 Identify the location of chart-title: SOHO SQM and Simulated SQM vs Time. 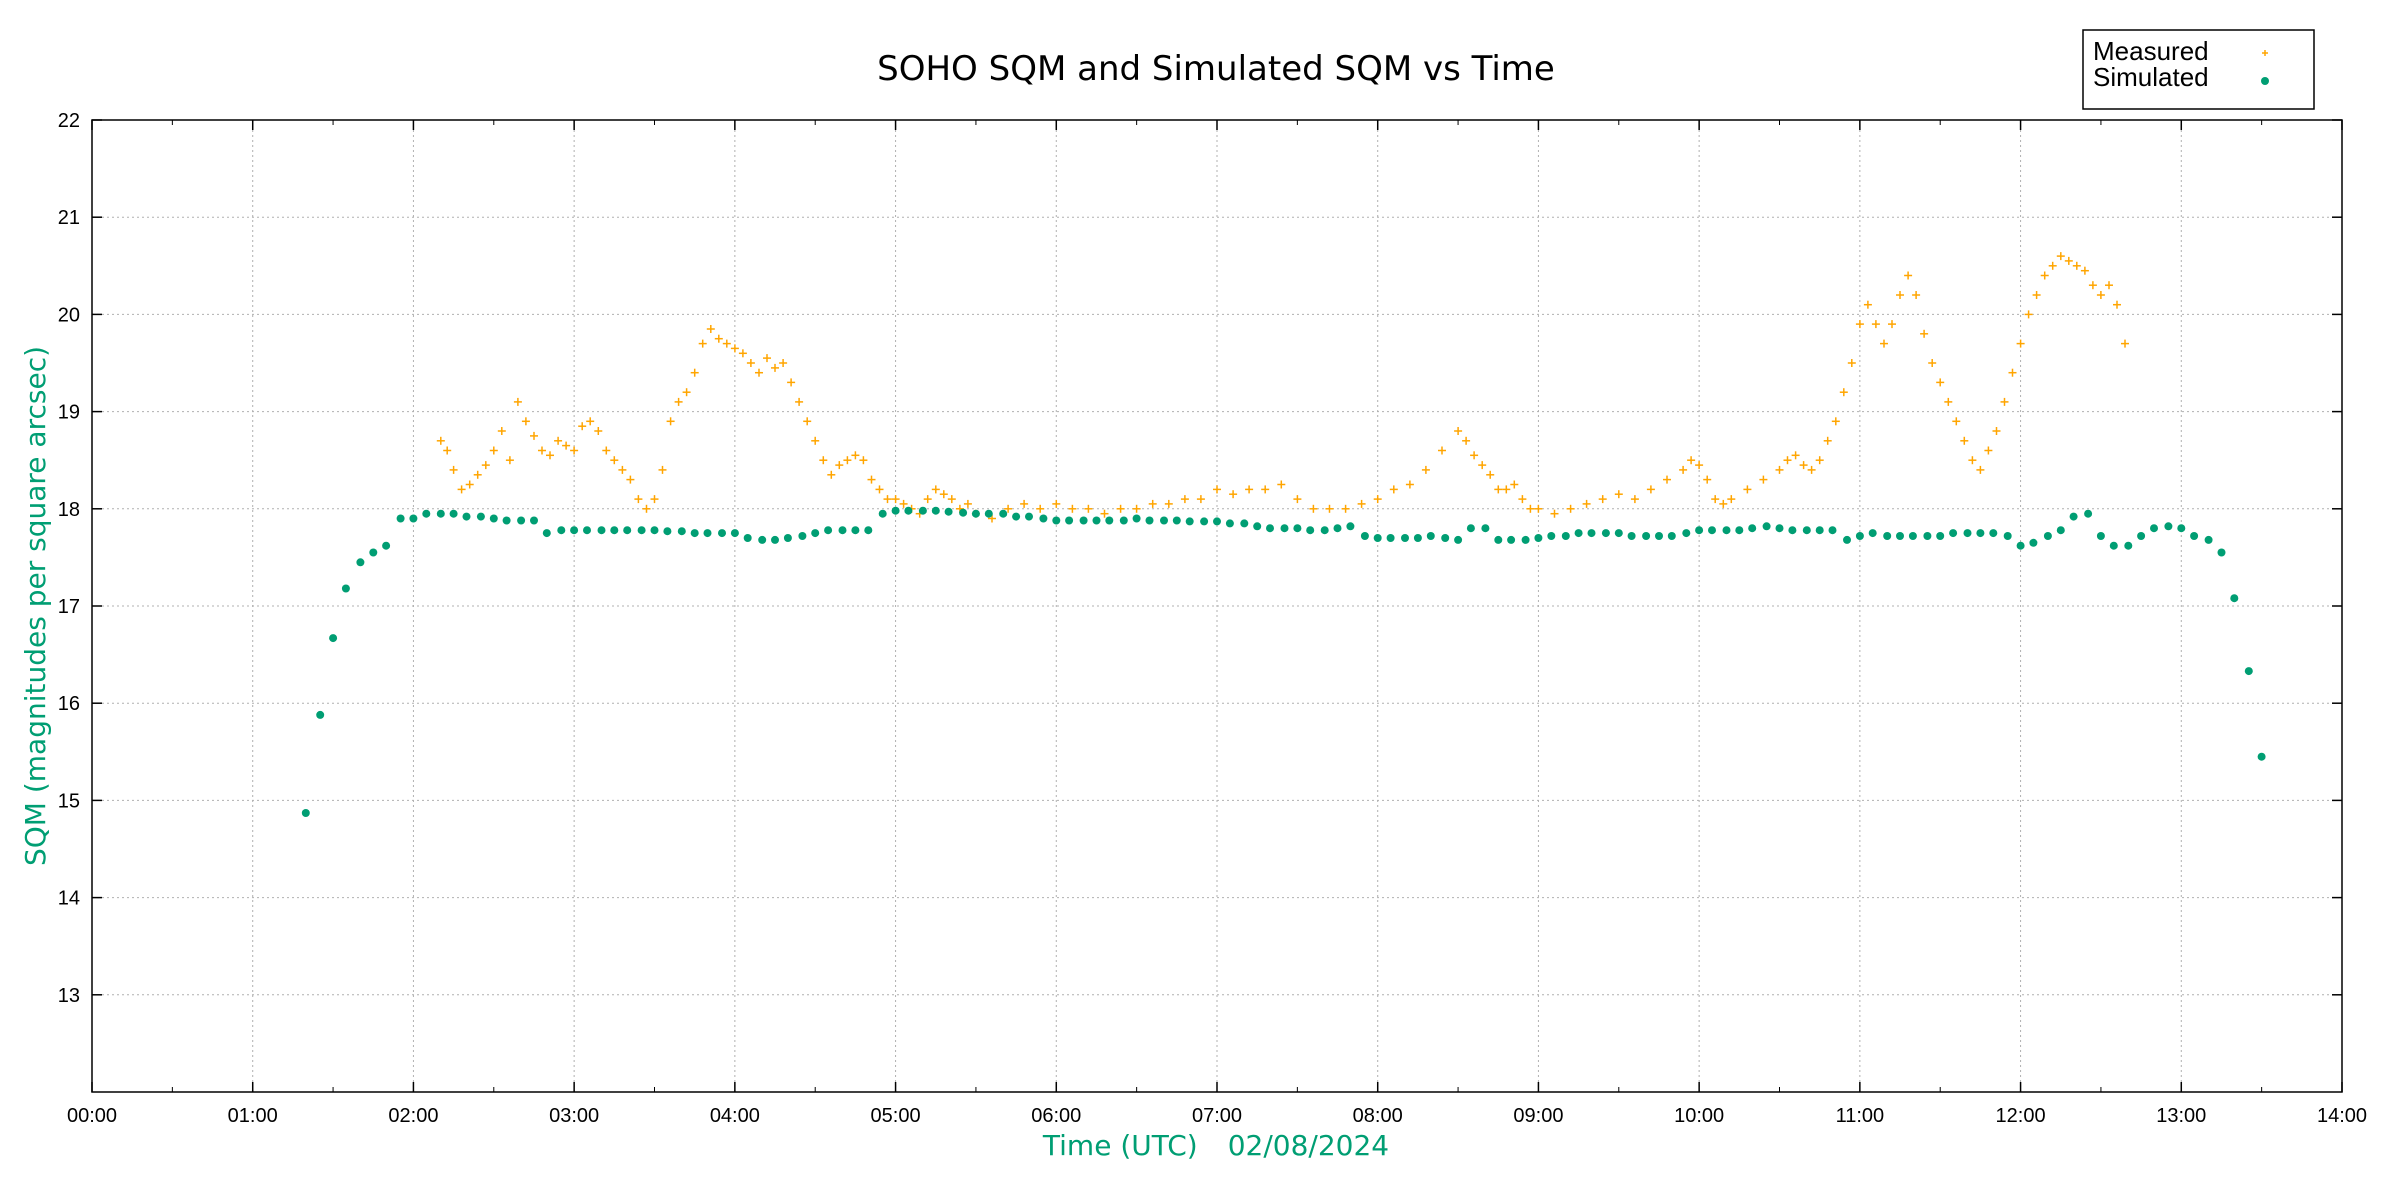
(1216, 69).